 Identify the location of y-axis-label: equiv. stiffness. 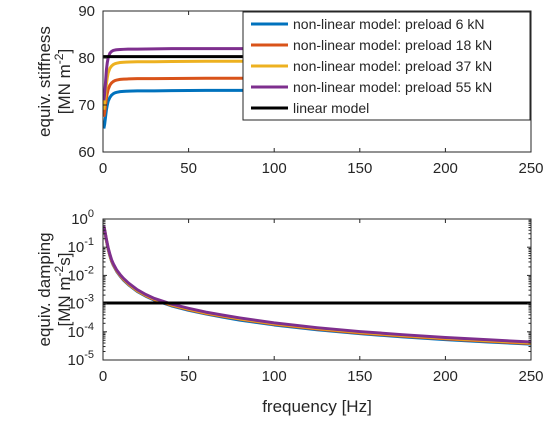
(44, 81).